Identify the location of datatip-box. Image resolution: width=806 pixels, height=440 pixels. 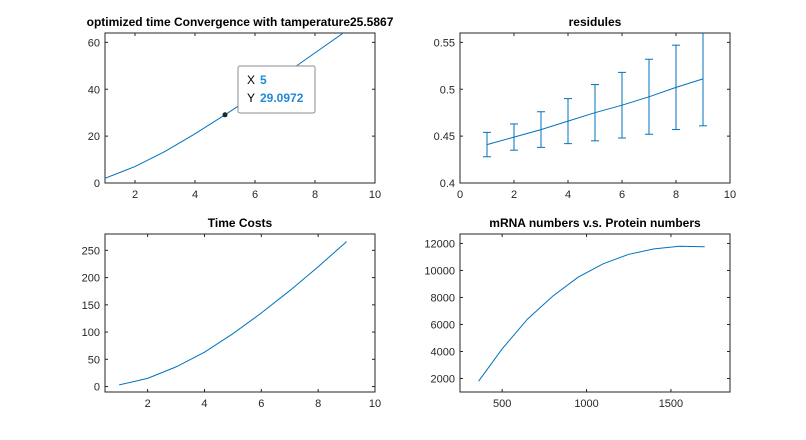
(276, 89).